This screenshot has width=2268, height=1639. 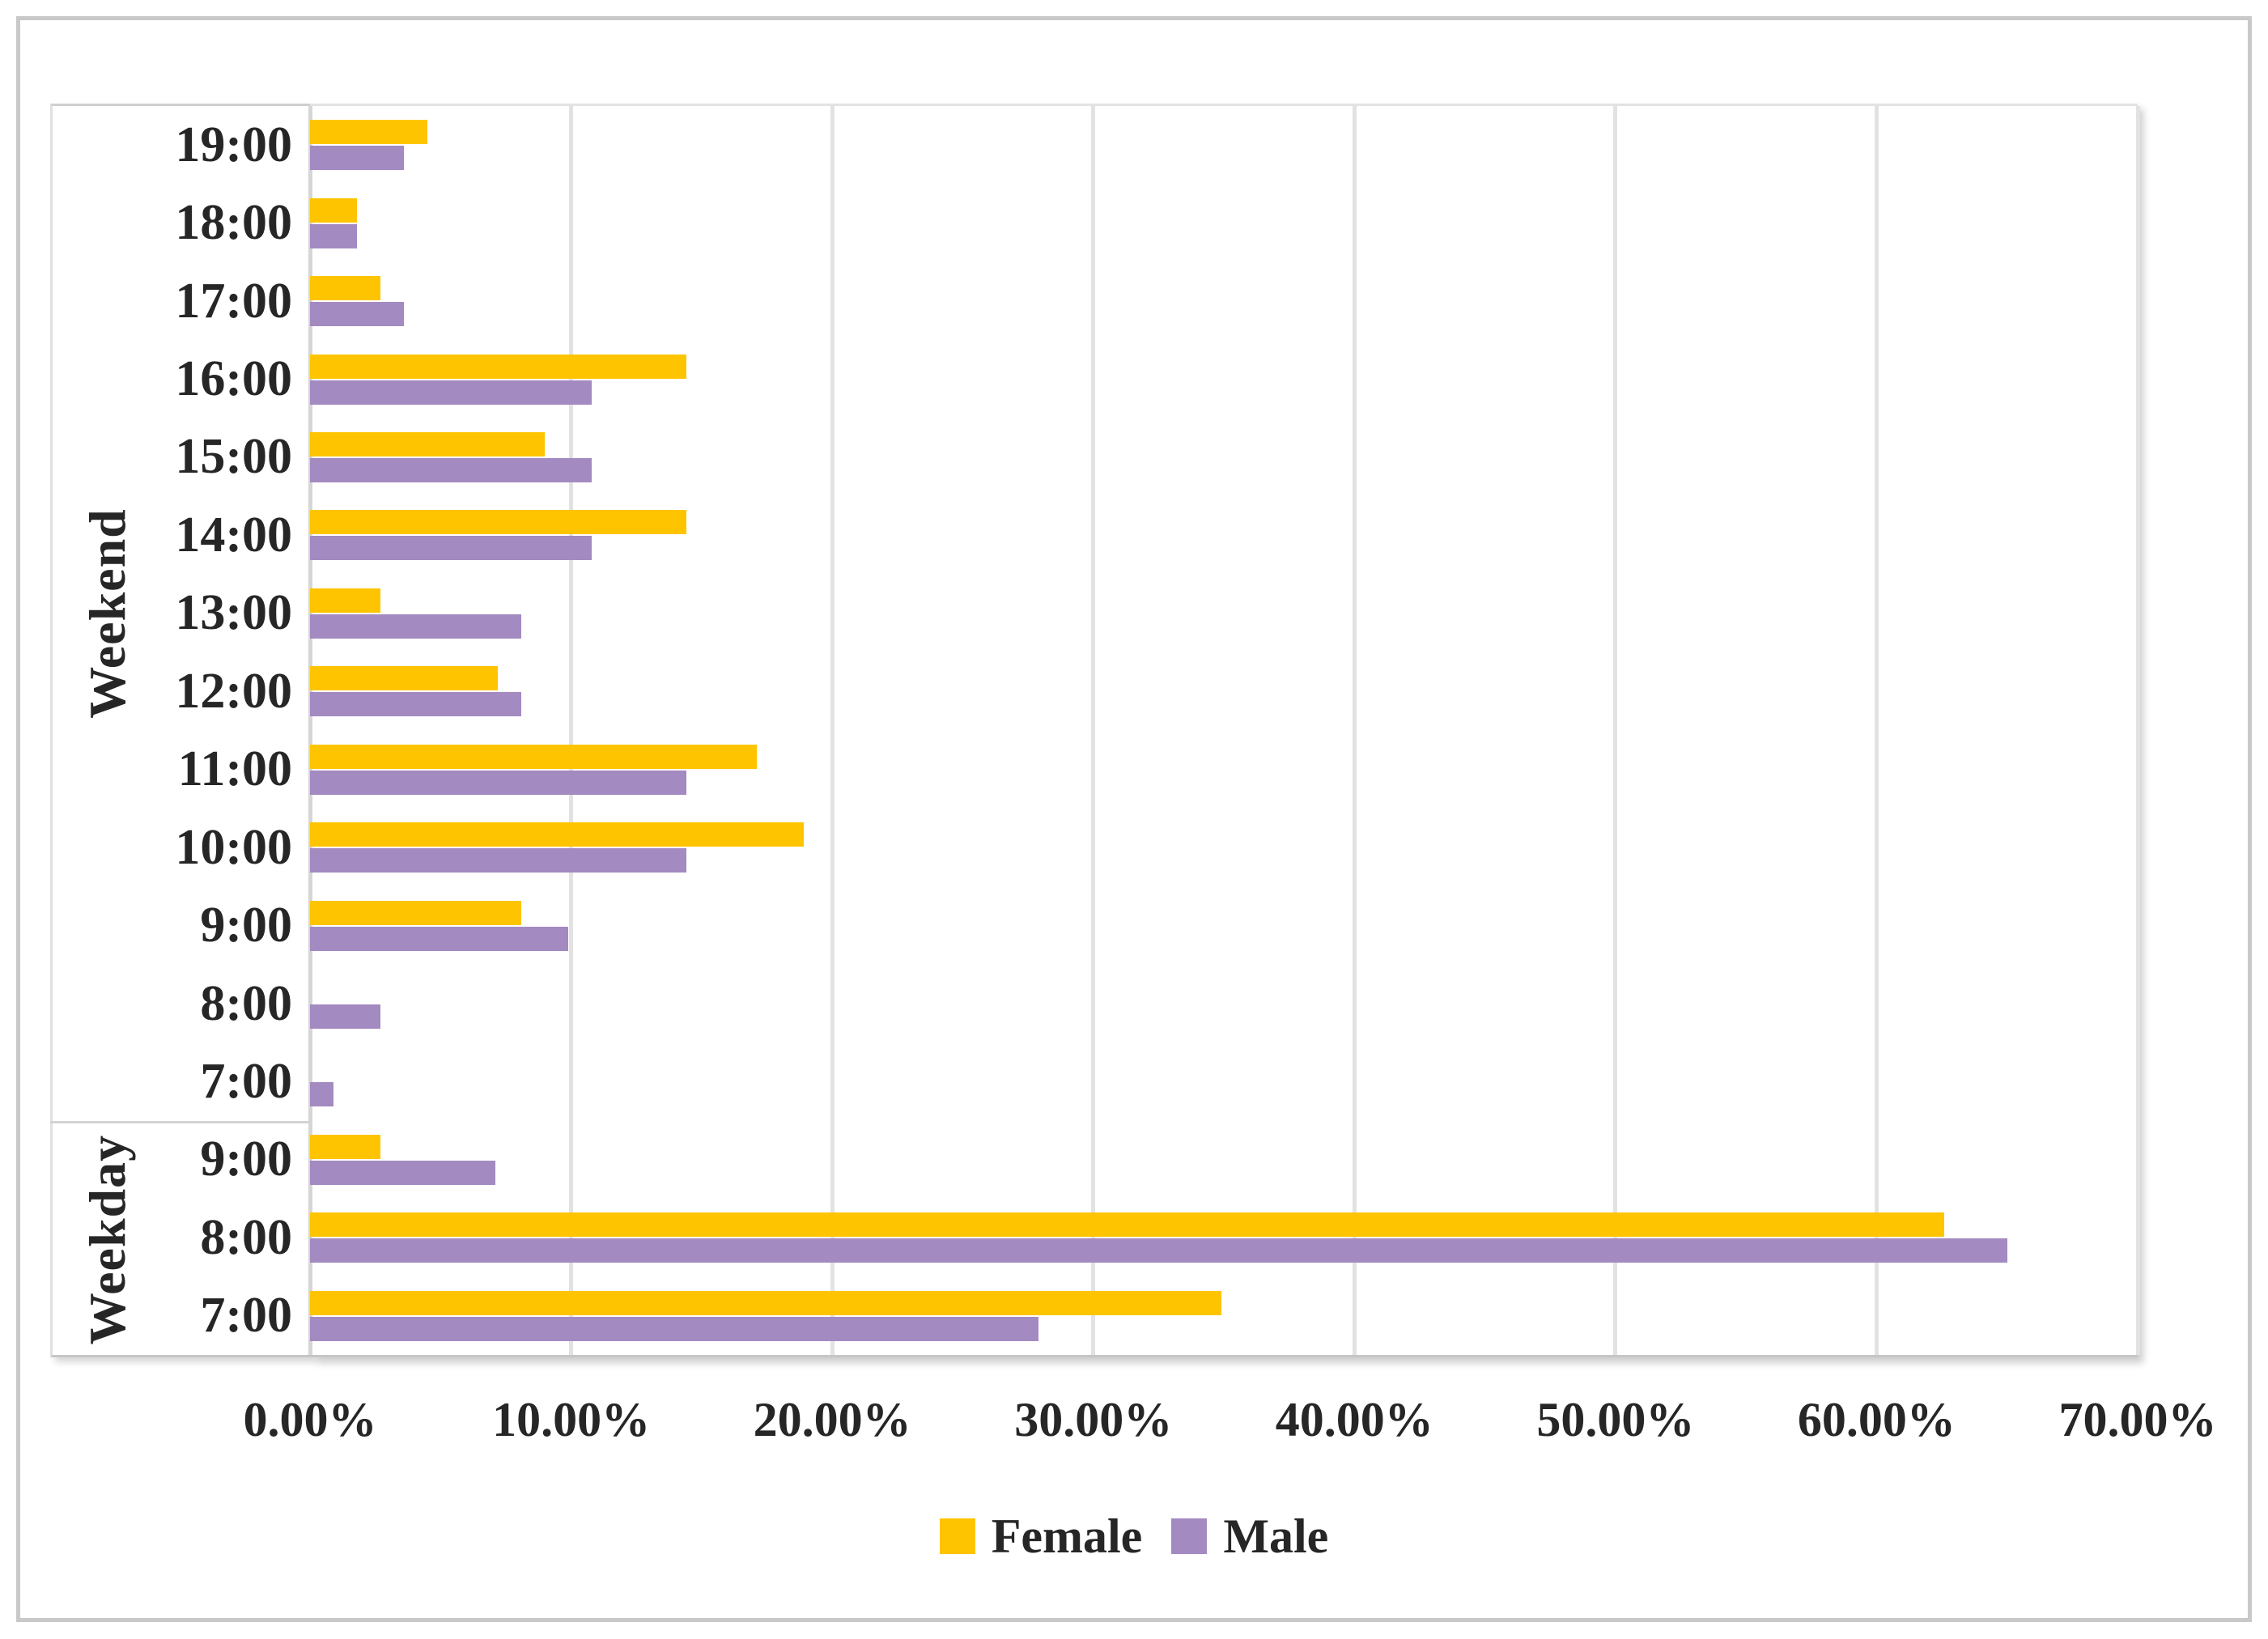 I want to click on x-tick-label: 60.00%, so click(x=1876, y=1419).